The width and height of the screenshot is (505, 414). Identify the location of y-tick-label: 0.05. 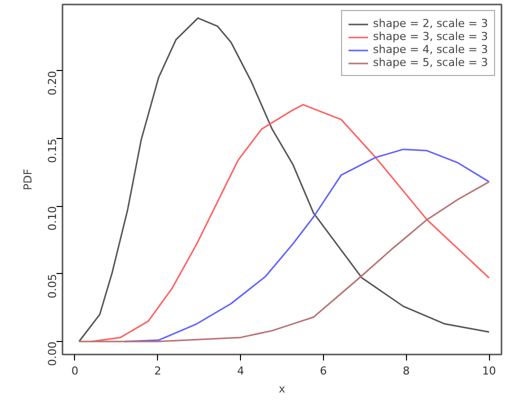
(52, 286).